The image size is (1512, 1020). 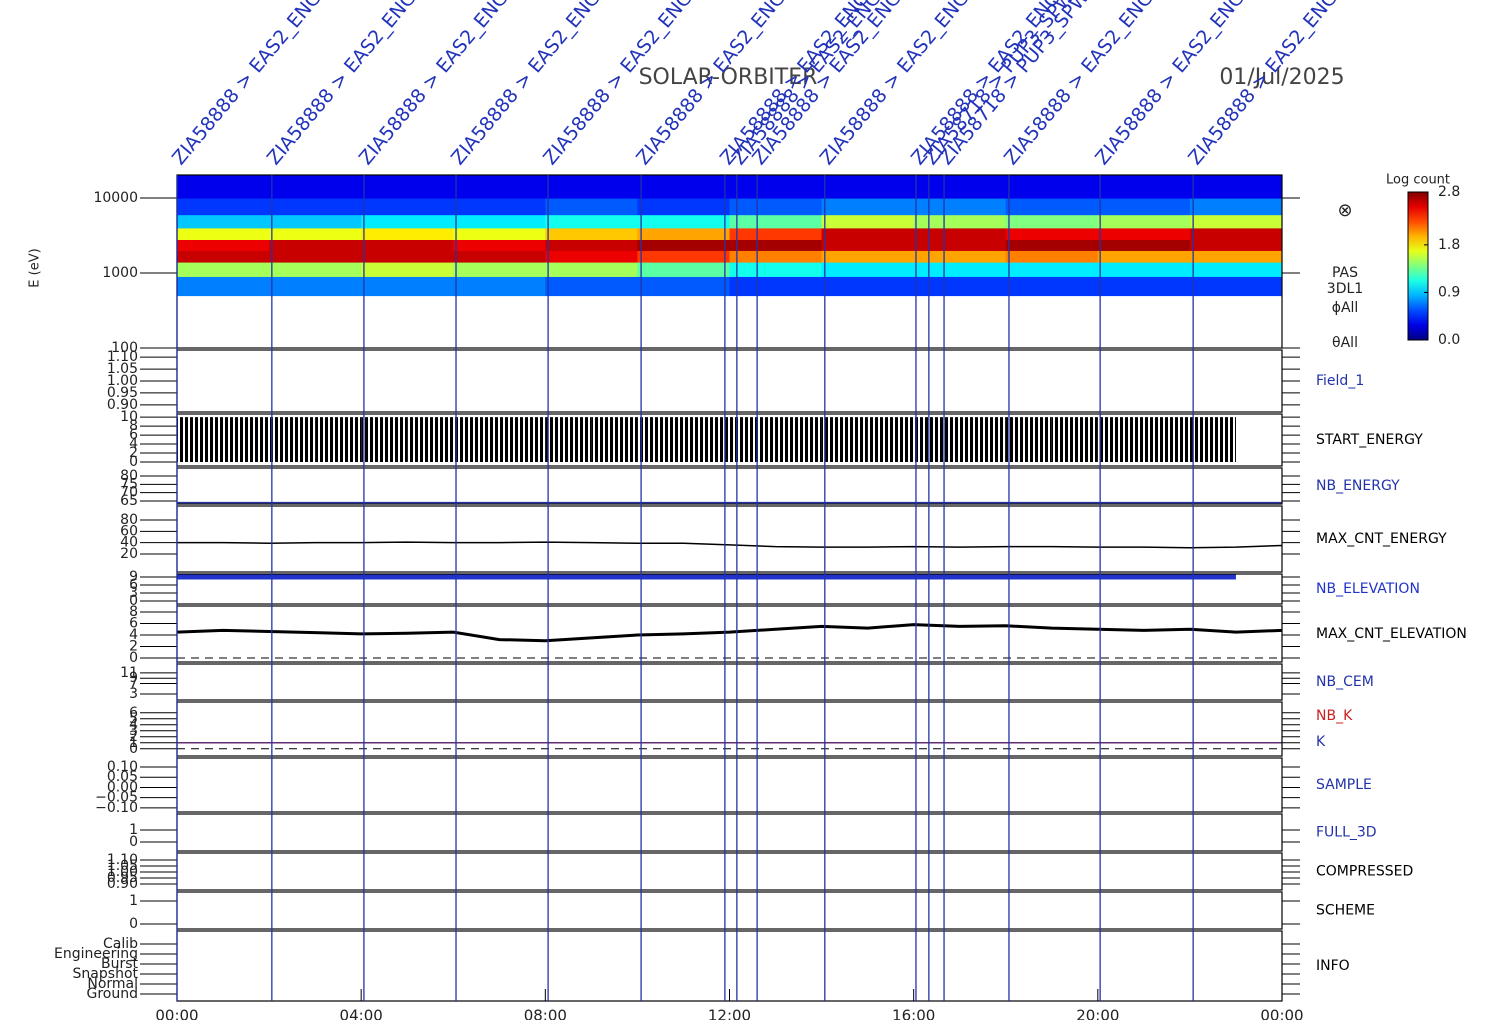 I want to click on x-tick-label: 04:00, so click(x=361, y=1013).